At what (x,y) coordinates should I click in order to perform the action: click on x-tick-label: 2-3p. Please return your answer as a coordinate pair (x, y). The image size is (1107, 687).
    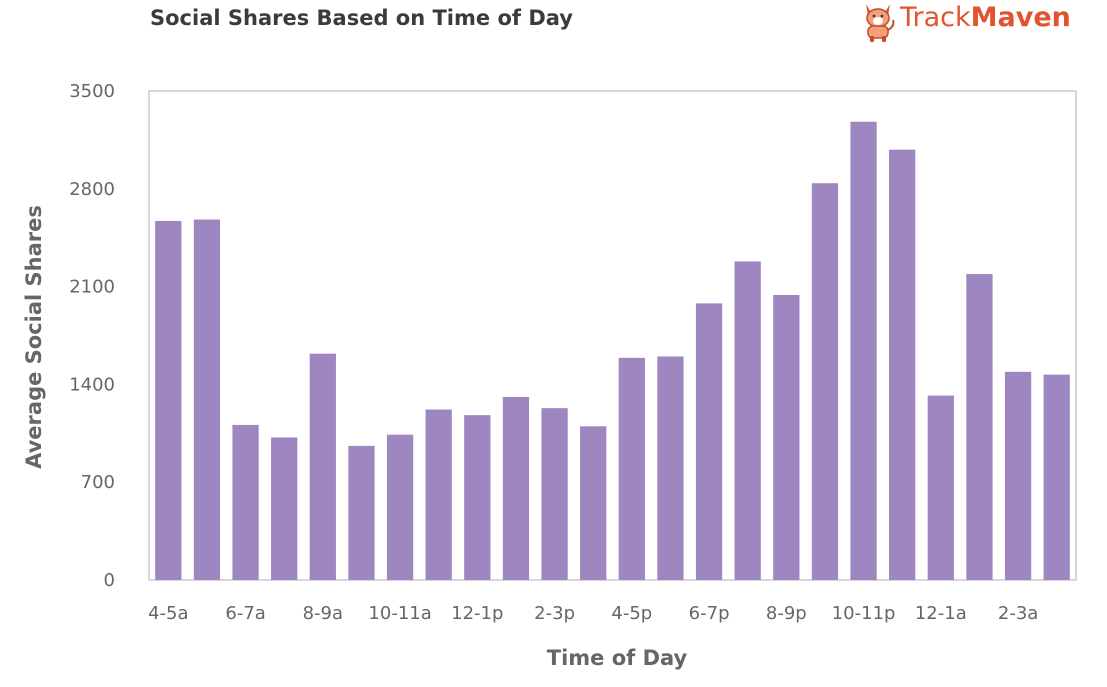
    Looking at the image, I should click on (554, 613).